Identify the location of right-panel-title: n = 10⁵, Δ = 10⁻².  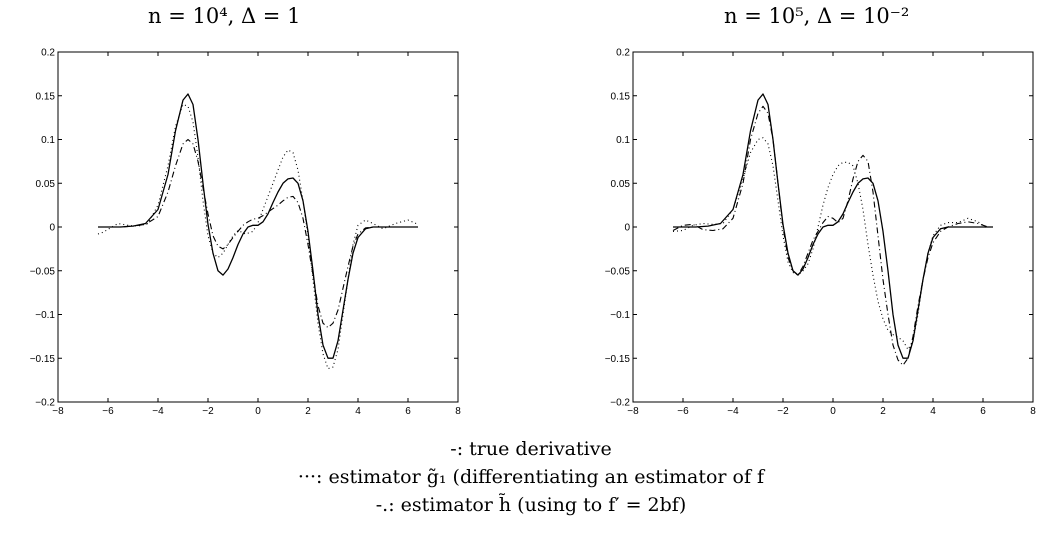
(817, 16).